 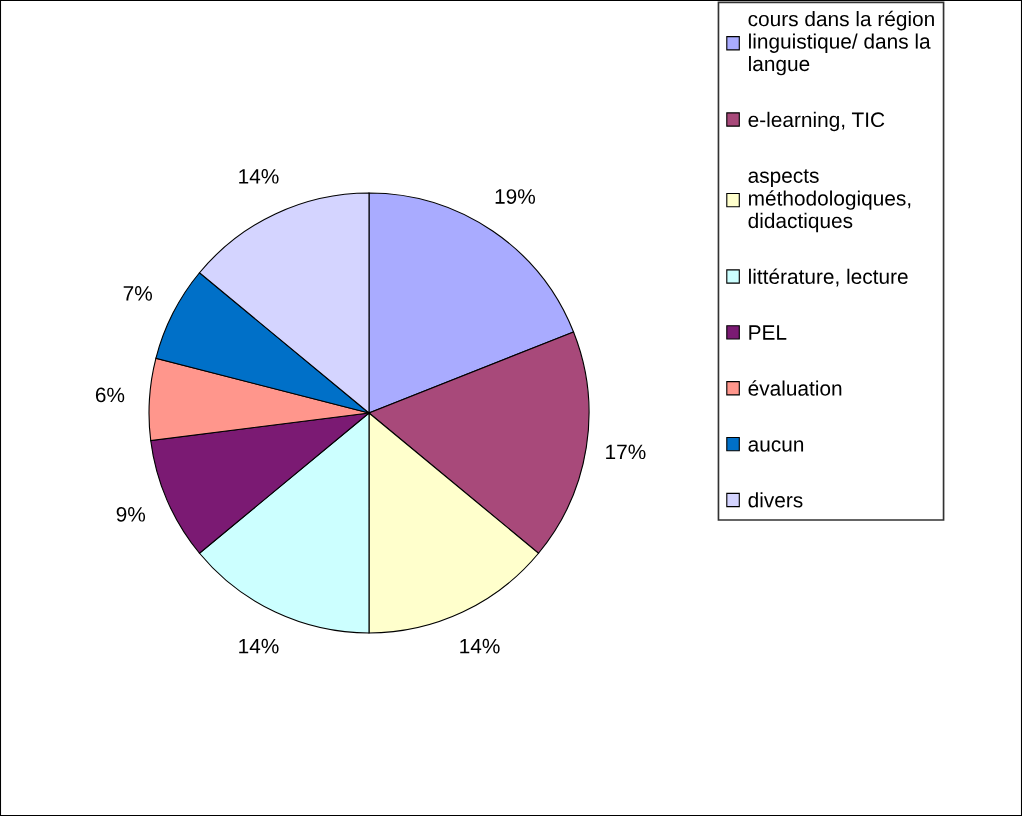 What do you see at coordinates (828, 277) in the screenshot?
I see `legend-label: littérature, lecture` at bounding box center [828, 277].